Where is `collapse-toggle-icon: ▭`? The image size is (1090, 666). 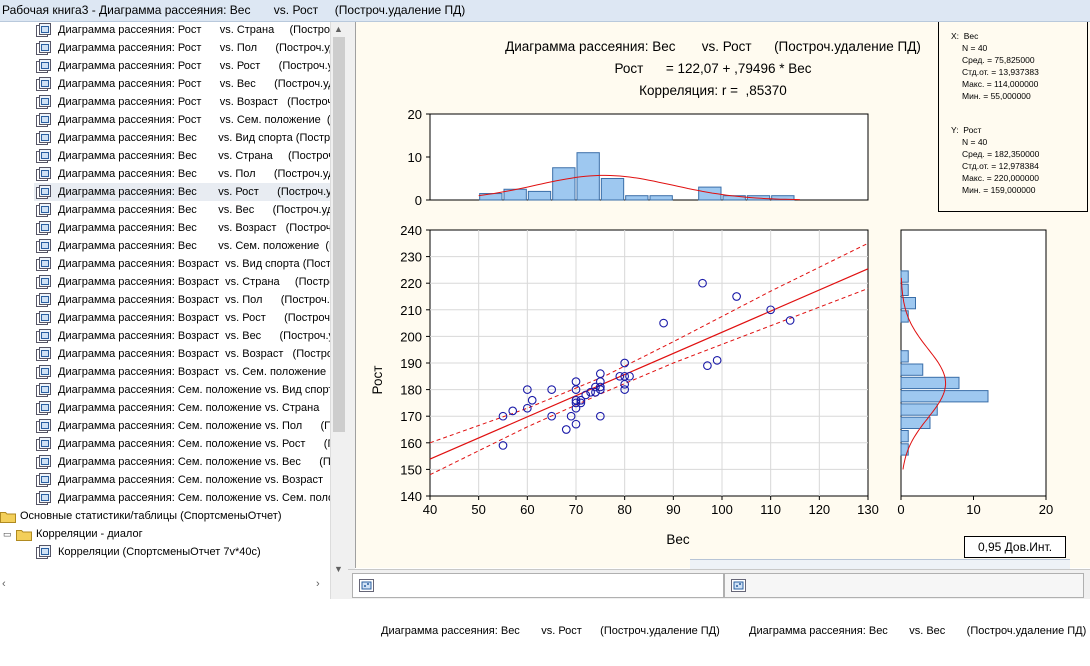
collapse-toggle-icon: ▭ is located at coordinates (7, 534).